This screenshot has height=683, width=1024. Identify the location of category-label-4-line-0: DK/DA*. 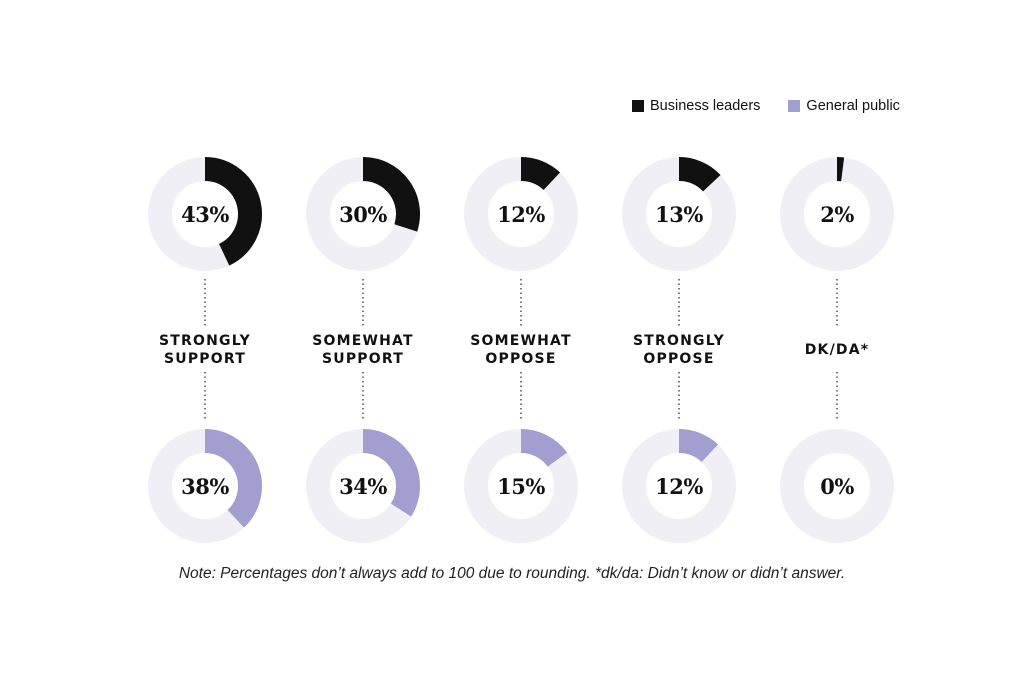
(837, 350).